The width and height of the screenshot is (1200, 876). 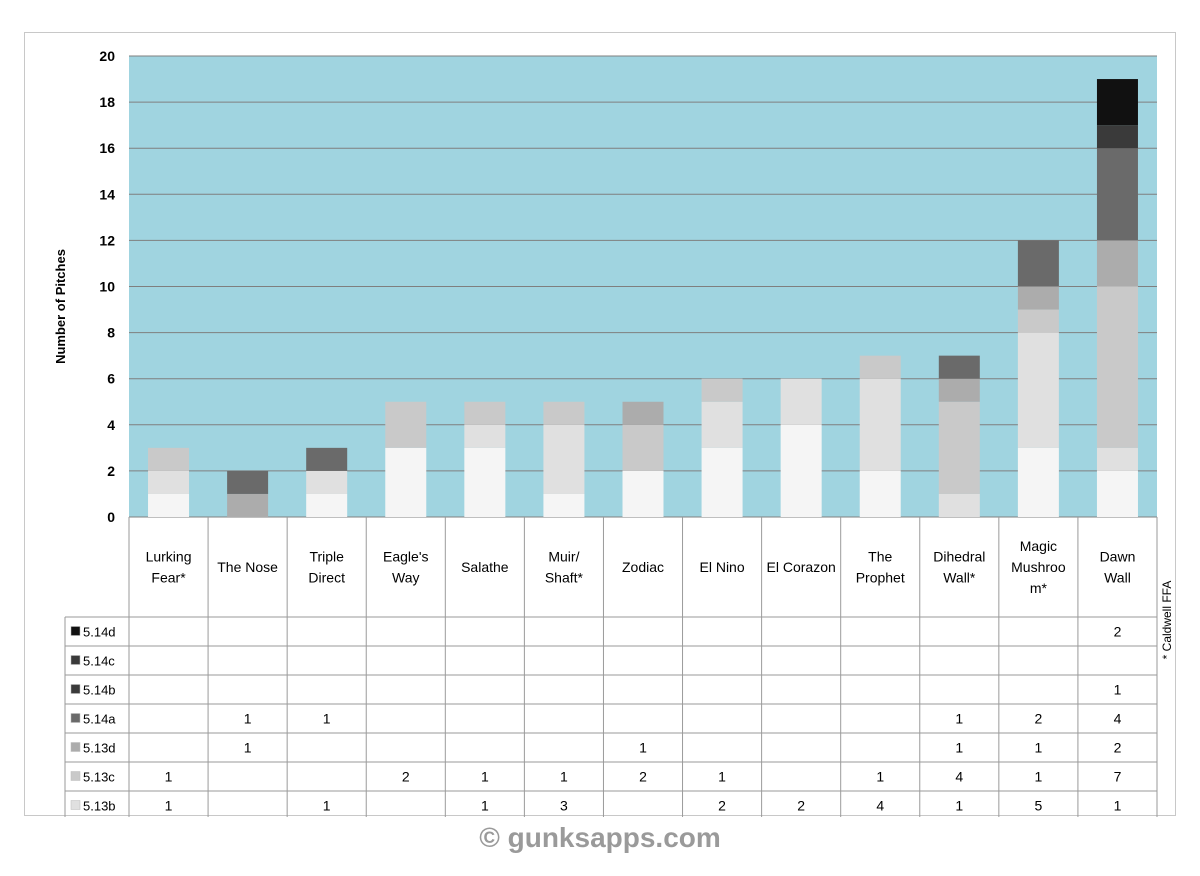 What do you see at coordinates (107, 56) in the screenshot?
I see `y-tick-label: 20` at bounding box center [107, 56].